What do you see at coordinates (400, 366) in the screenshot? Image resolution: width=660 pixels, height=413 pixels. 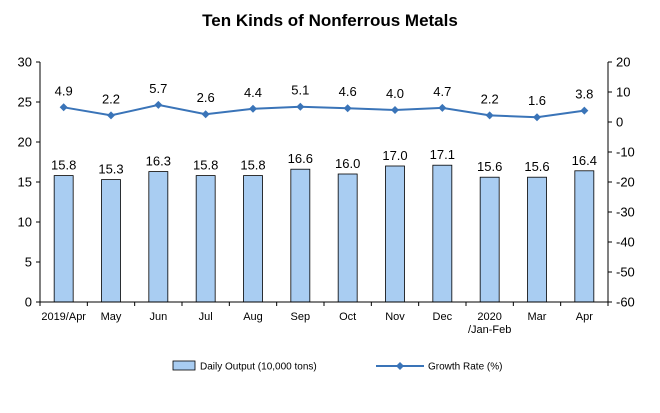 I see `legend-marker-line` at bounding box center [400, 366].